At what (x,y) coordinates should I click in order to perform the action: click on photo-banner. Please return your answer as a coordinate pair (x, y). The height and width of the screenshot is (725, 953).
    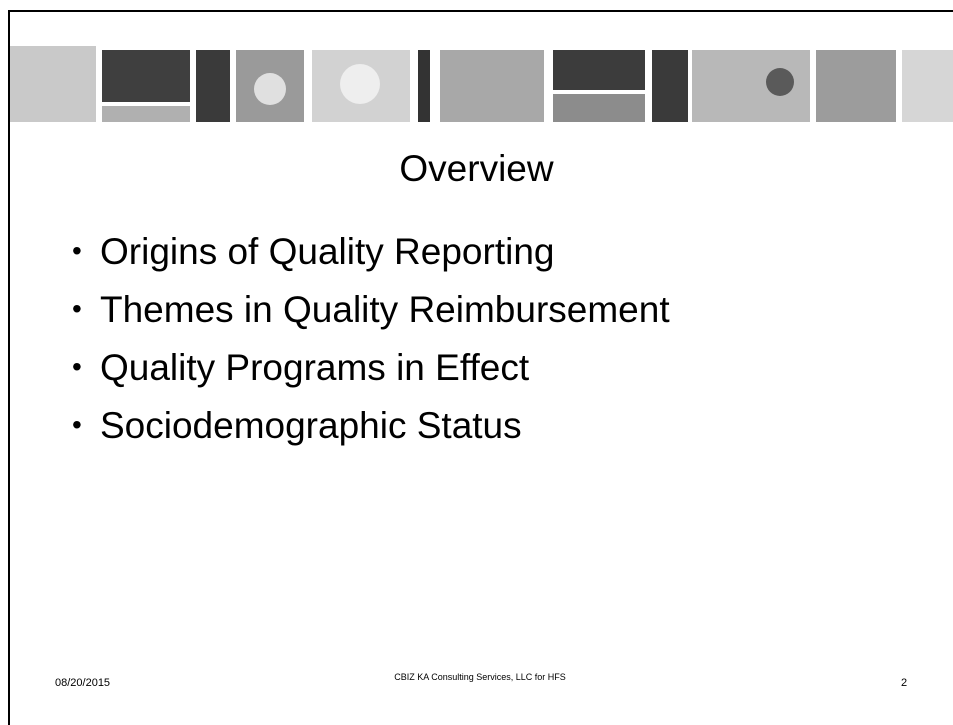
    Looking at the image, I should click on (481, 84).